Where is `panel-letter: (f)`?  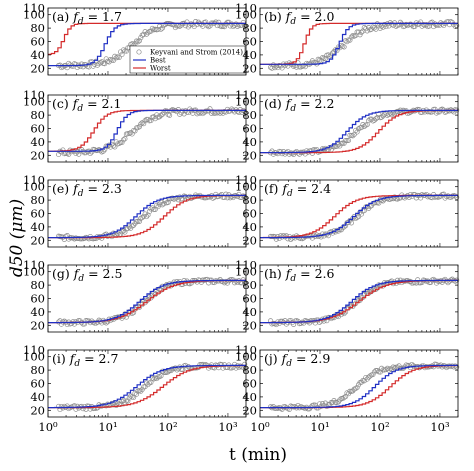
panel-letter: (f) is located at coordinates (273, 188).